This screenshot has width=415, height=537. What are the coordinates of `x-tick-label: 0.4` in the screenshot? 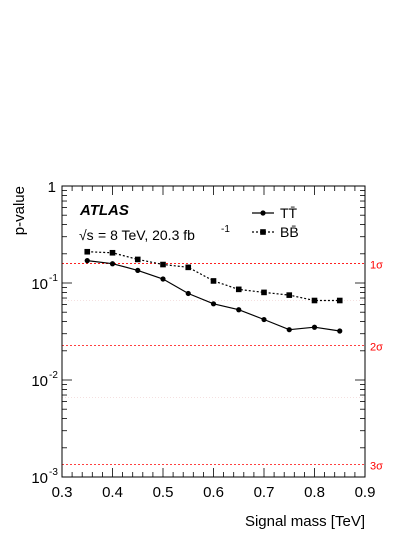 It's located at (112, 492).